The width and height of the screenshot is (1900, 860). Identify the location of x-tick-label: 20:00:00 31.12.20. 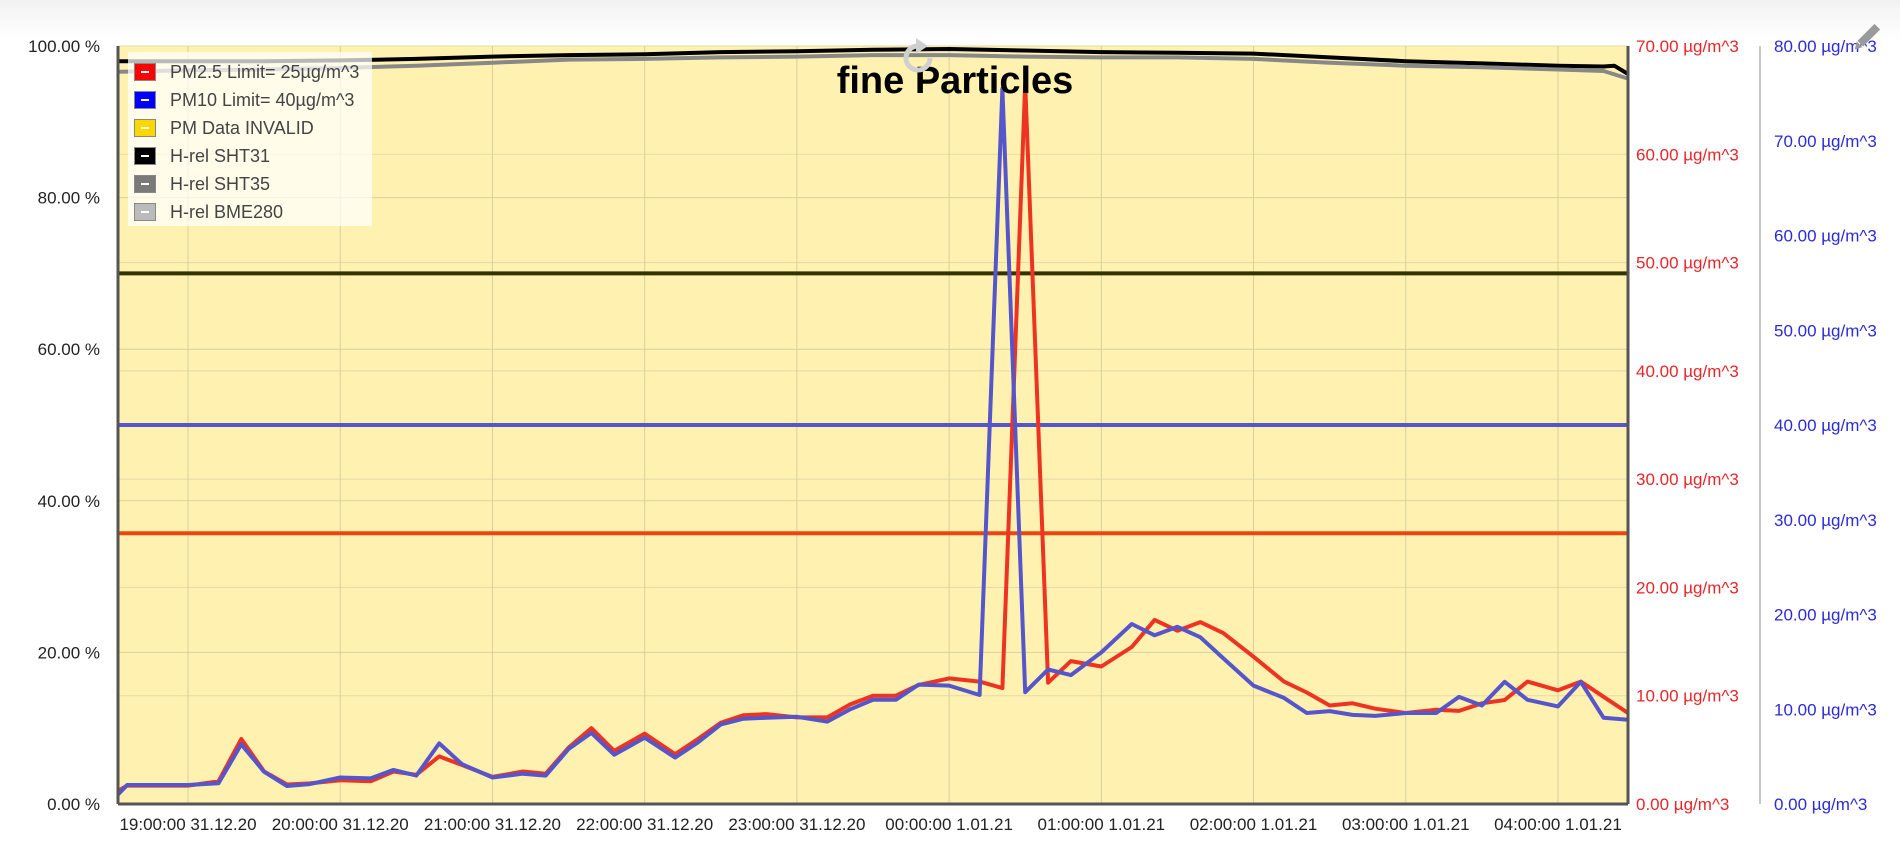
(340, 824).